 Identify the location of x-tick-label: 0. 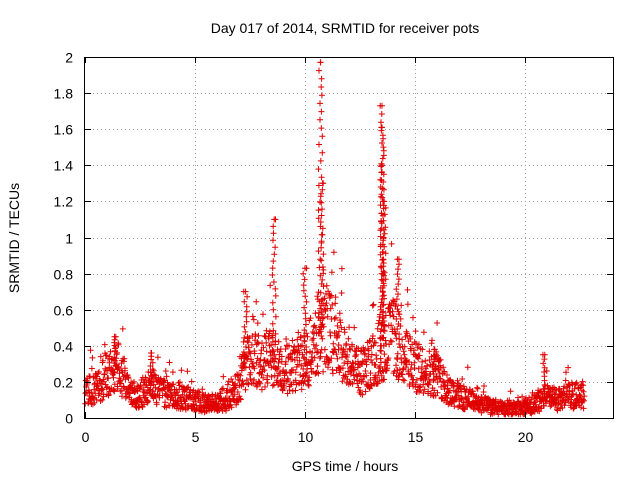
(86, 437).